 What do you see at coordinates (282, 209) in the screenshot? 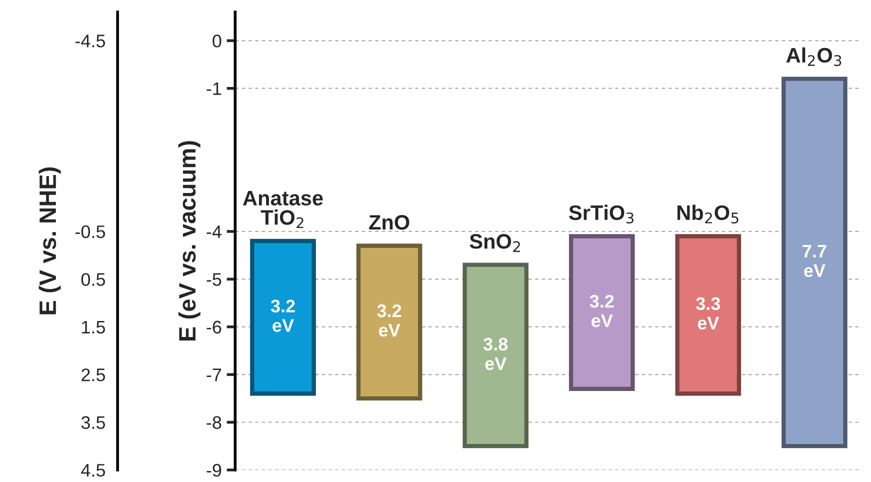
I see `x-tick-label: Anatase TiO$_{2}$` at bounding box center [282, 209].